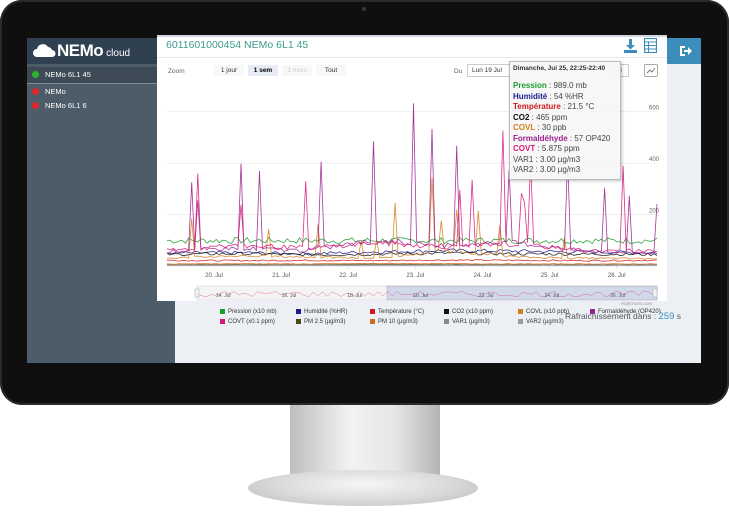 Image resolution: width=729 pixels, height=512 pixels. What do you see at coordinates (537, 106) in the screenshot?
I see `tooltip-label: Température` at bounding box center [537, 106].